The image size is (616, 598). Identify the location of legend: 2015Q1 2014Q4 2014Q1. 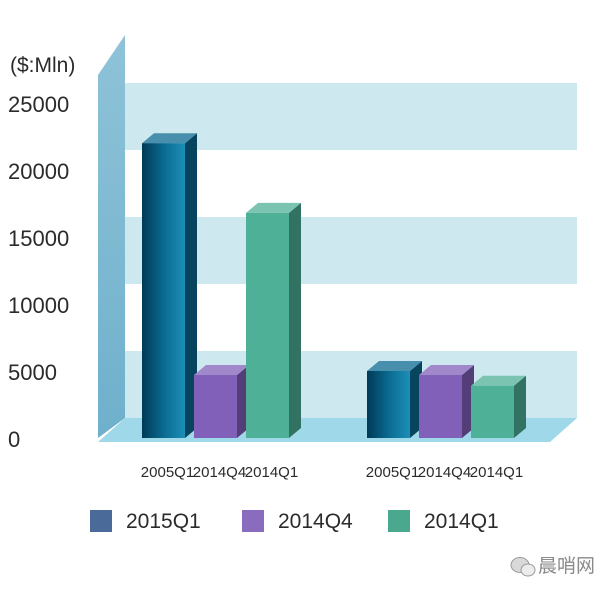
(294, 521).